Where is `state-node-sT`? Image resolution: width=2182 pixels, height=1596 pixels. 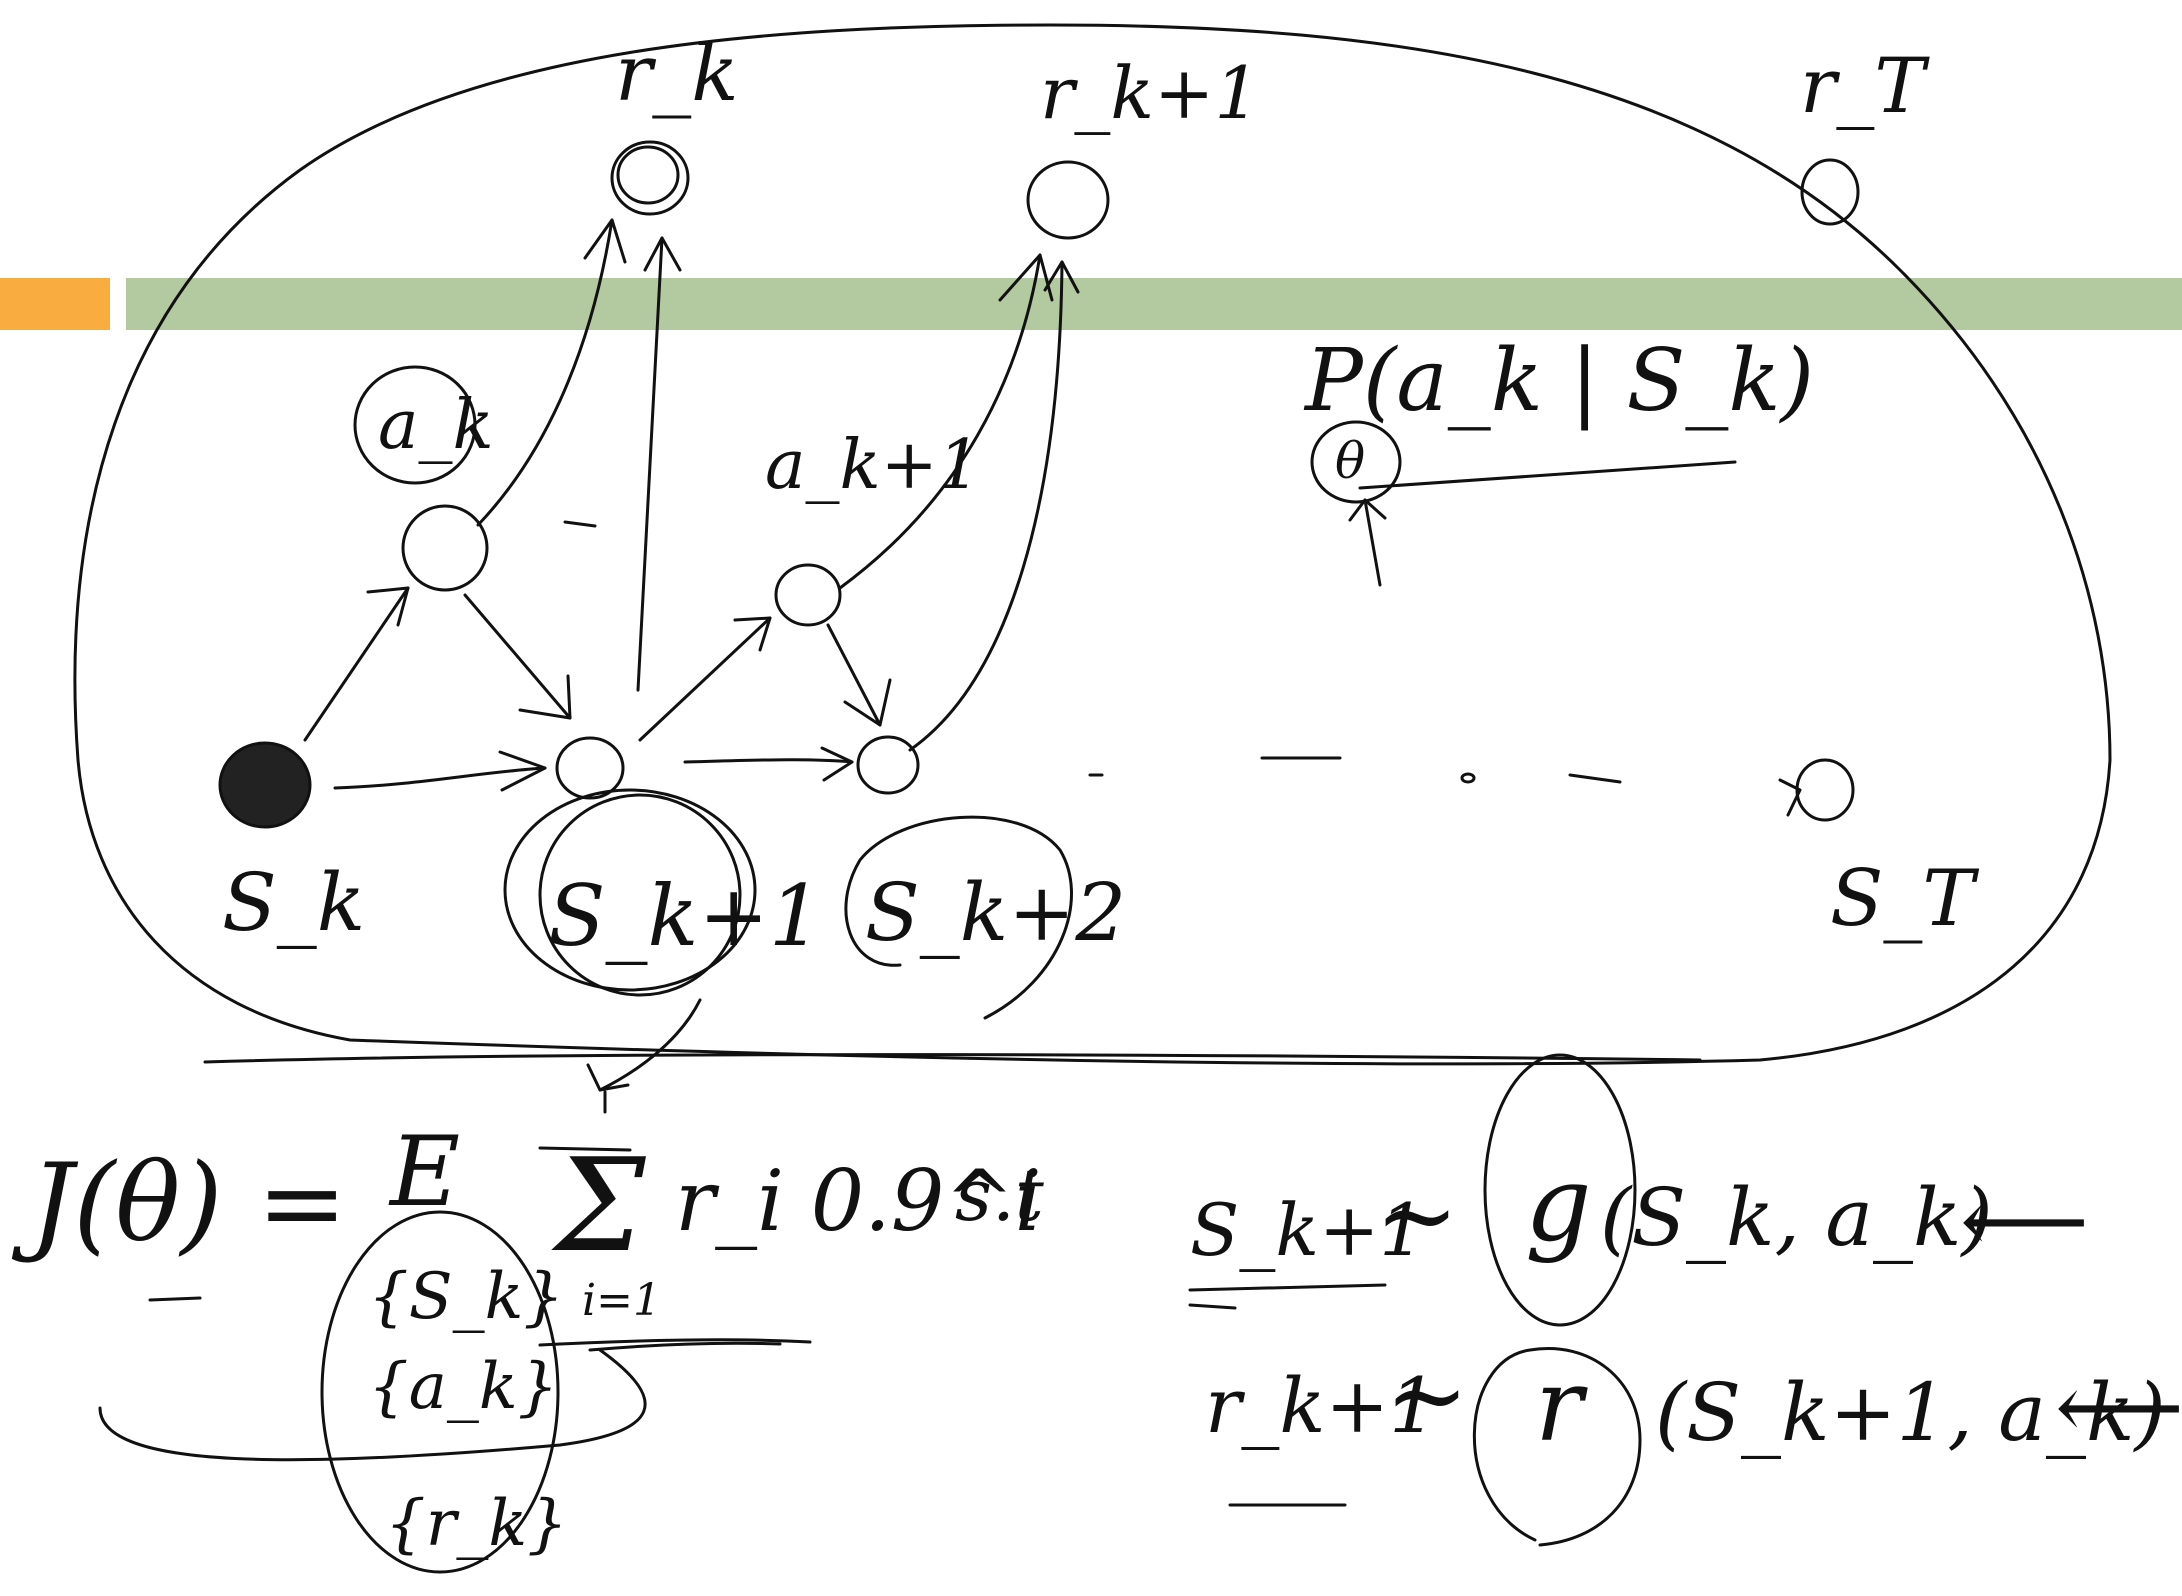 state-node-sT is located at coordinates (1825, 790).